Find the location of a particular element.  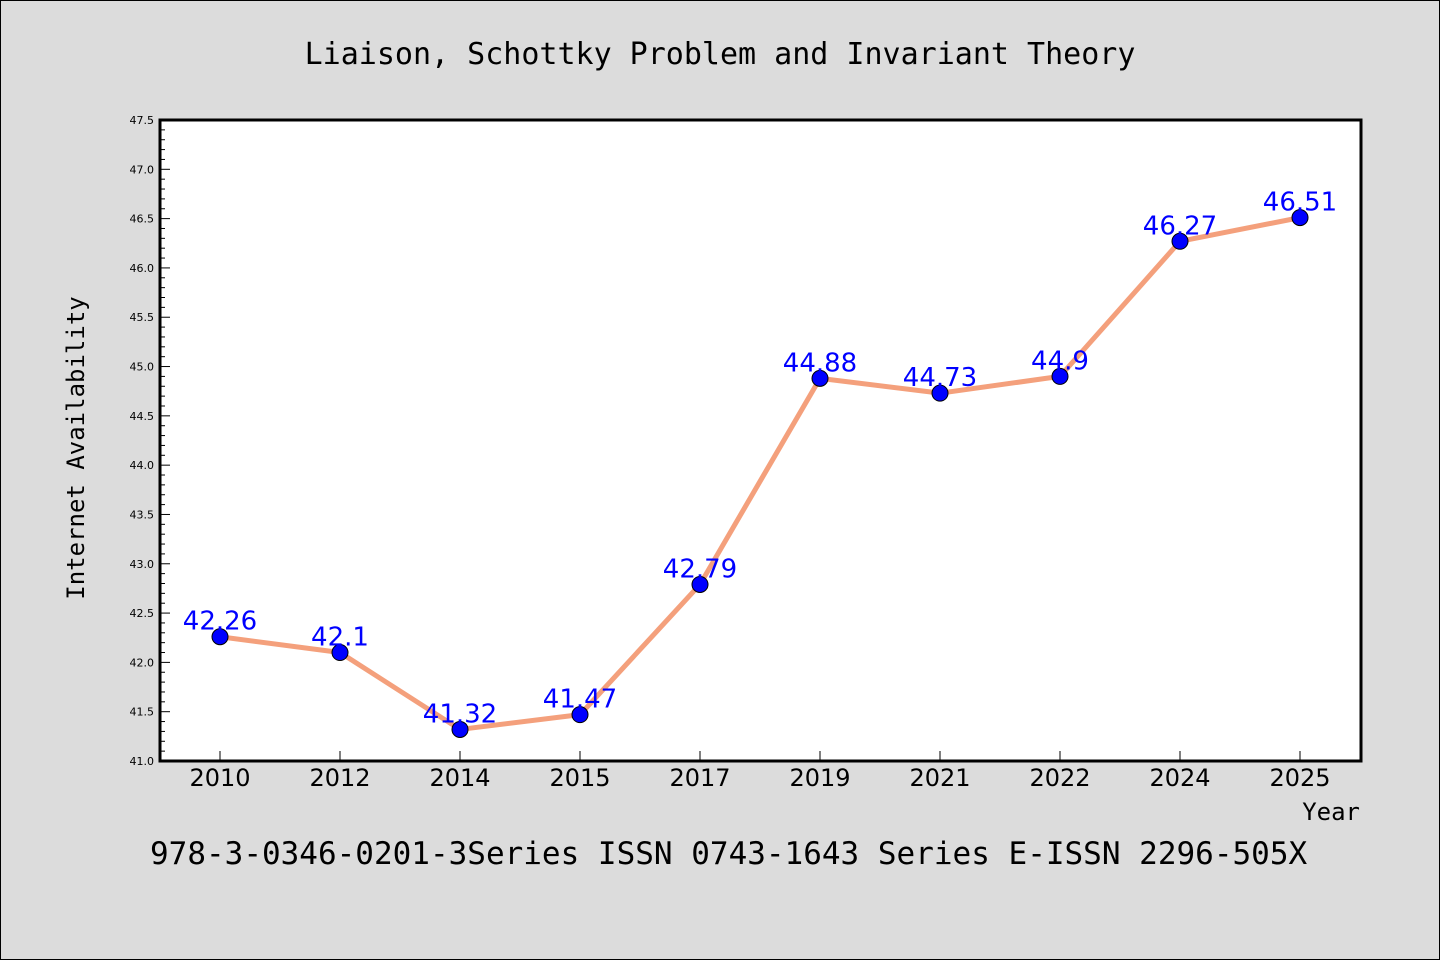

y-tick-label: 43.0 is located at coordinates (142, 564).